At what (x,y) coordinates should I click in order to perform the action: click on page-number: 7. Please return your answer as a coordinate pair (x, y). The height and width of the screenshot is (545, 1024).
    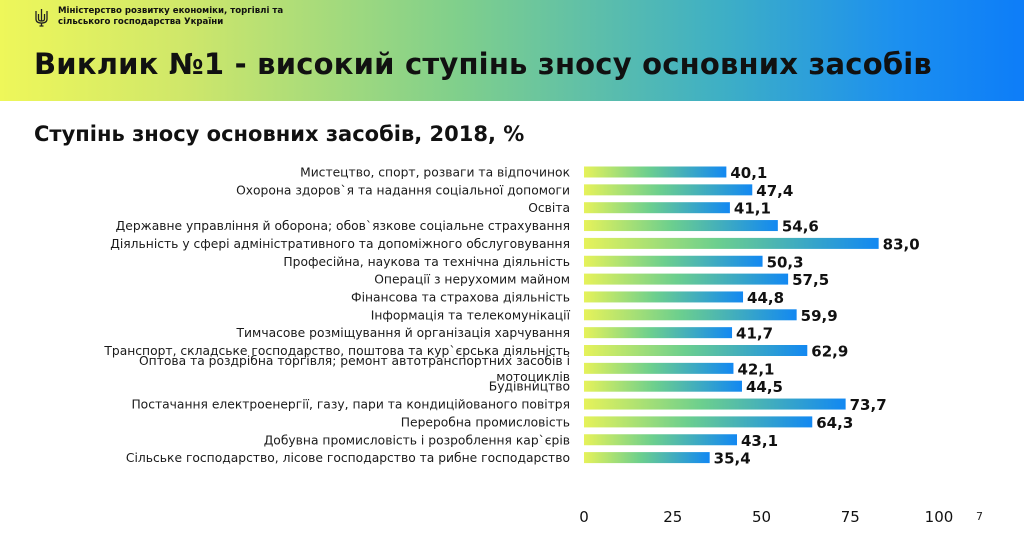
    Looking at the image, I should click on (979, 516).